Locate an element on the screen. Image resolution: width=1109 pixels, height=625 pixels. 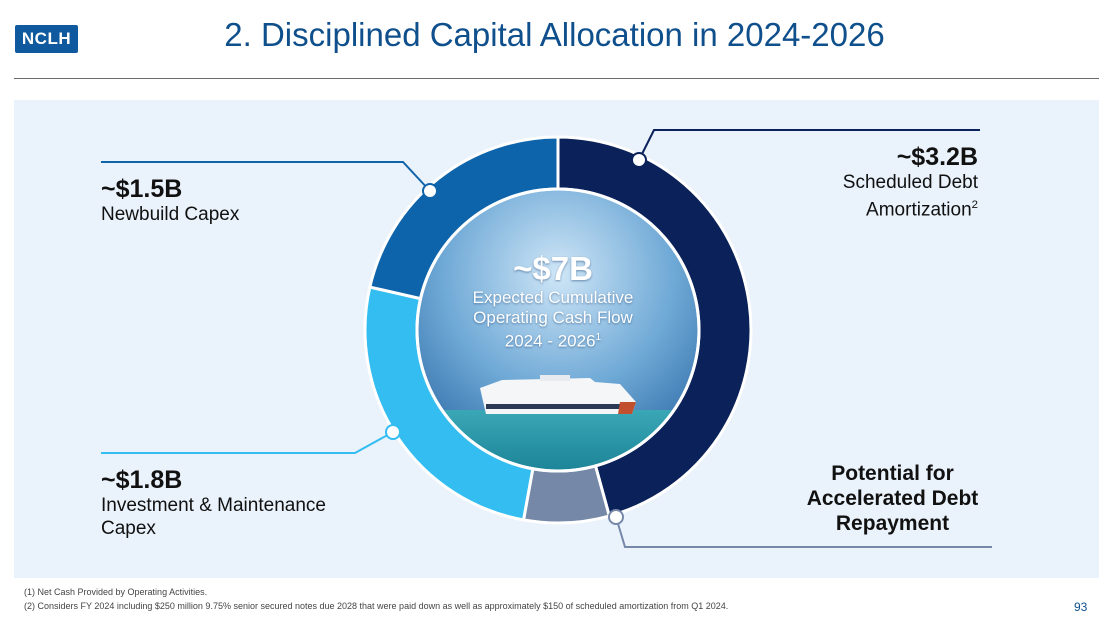
leader-investment is located at coordinates (247, 442).